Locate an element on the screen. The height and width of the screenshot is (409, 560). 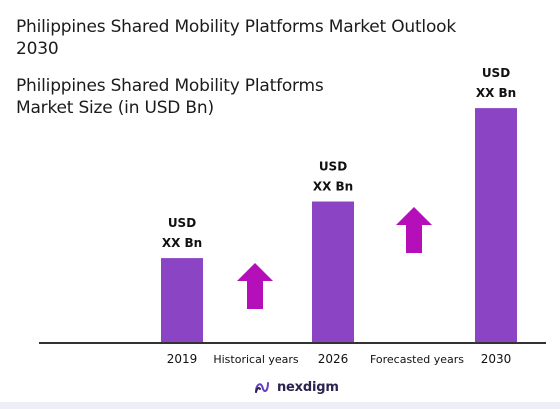
footer-bar is located at coordinates (280, 405).